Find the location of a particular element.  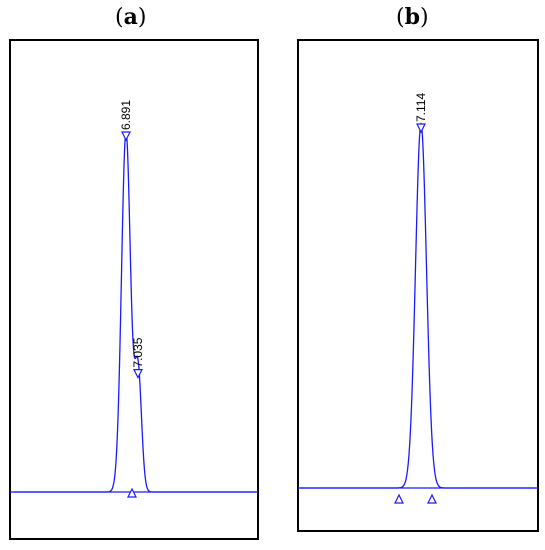

peak-a1-label: 6.891 is located at coordinates (126, 115).